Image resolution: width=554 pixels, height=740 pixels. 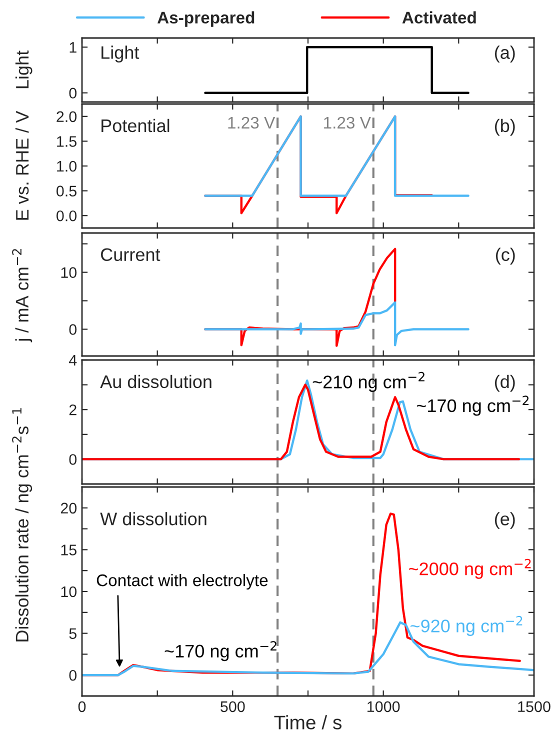 What do you see at coordinates (82, 706) in the screenshot?
I see `x-tick-label: 0` at bounding box center [82, 706].